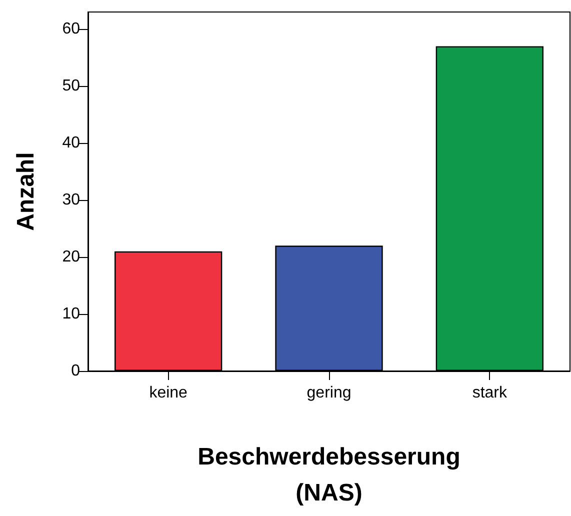 The image size is (571, 516). I want to click on y-tick-label: 10, so click(71, 314).